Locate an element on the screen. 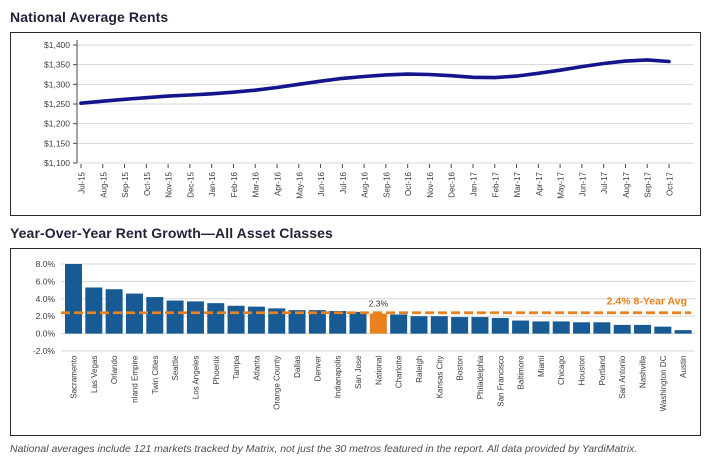 The width and height of the screenshot is (711, 473). x-axis-label: Aug-16 is located at coordinates (365, 184).